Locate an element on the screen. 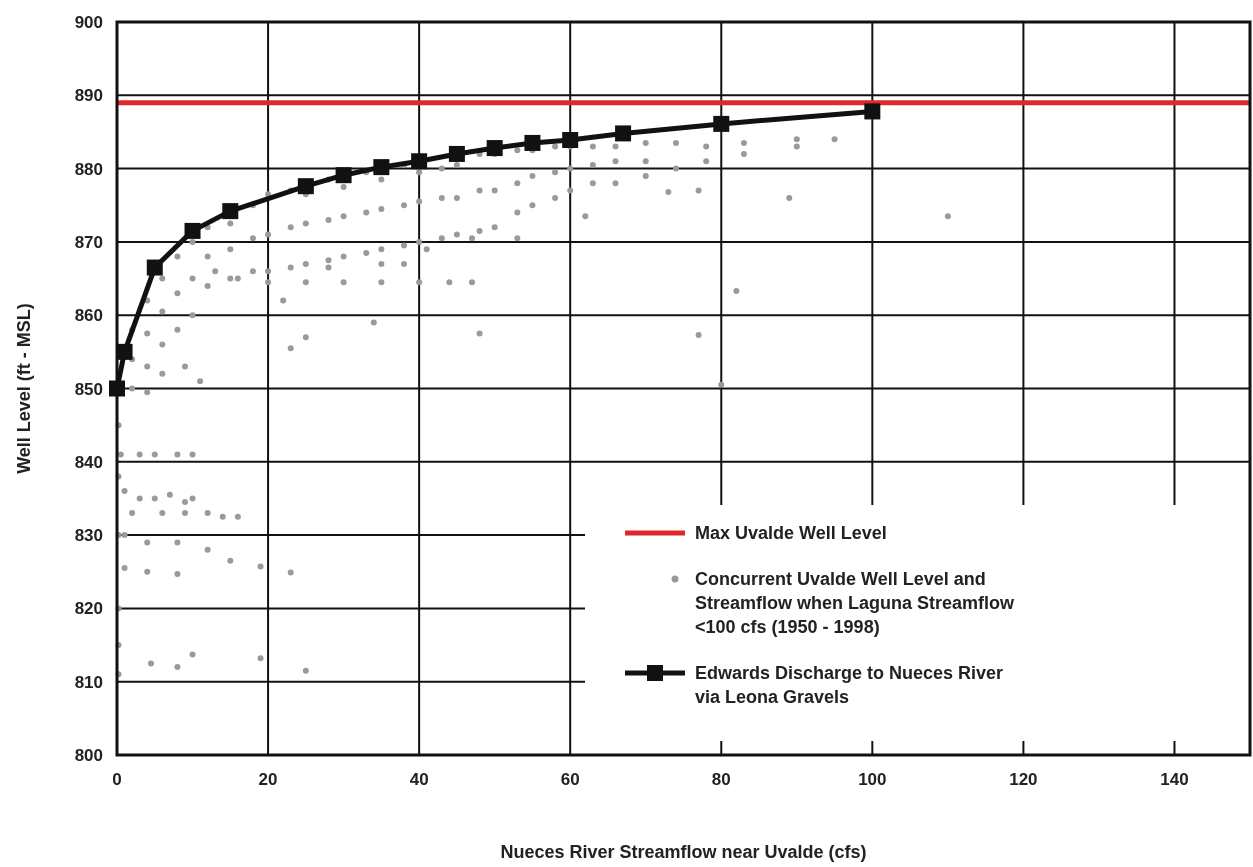 Image resolution: width=1253 pixels, height=867 pixels. y-tick-label: 880 is located at coordinates (88, 169).